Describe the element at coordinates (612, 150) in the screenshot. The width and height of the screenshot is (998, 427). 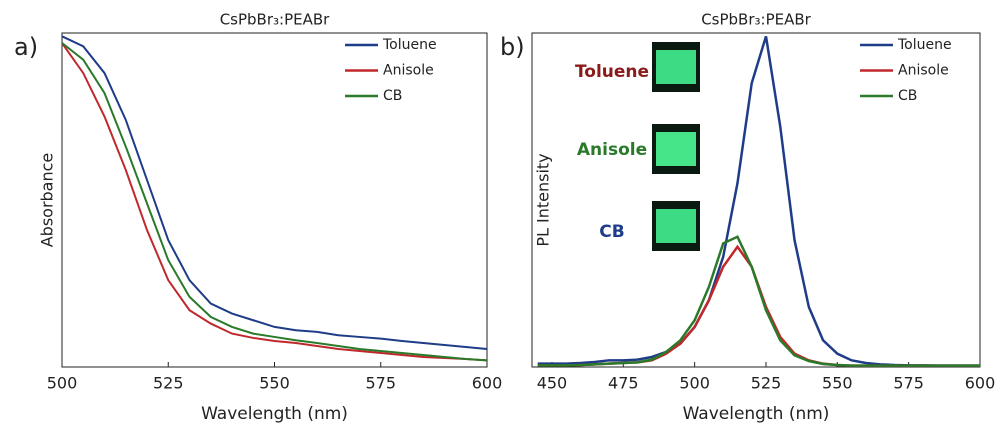
I see `annotation: Anisole` at that location.